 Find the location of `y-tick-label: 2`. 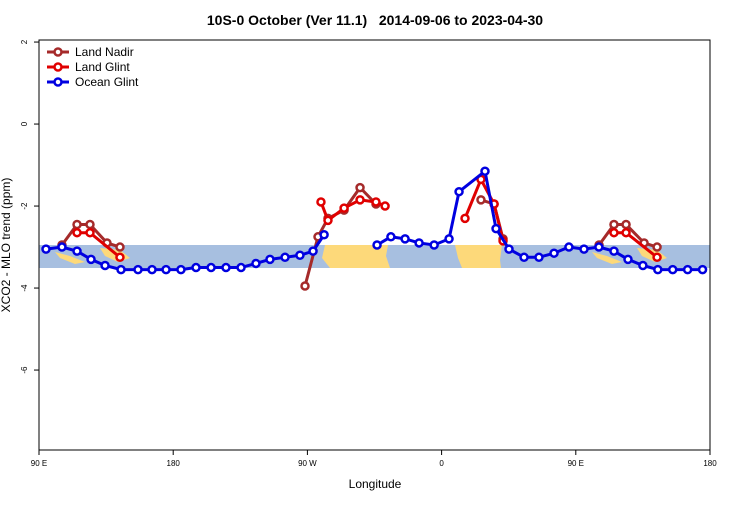

y-tick-label: 2 is located at coordinates (24, 41).